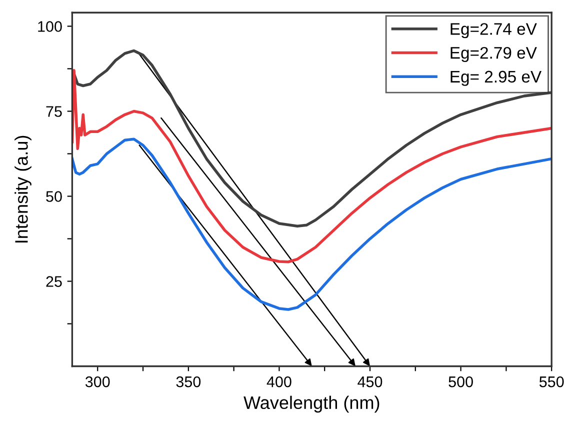 The image size is (564, 421). I want to click on legend-label: Eg= 2.95 eV, so click(496, 78).